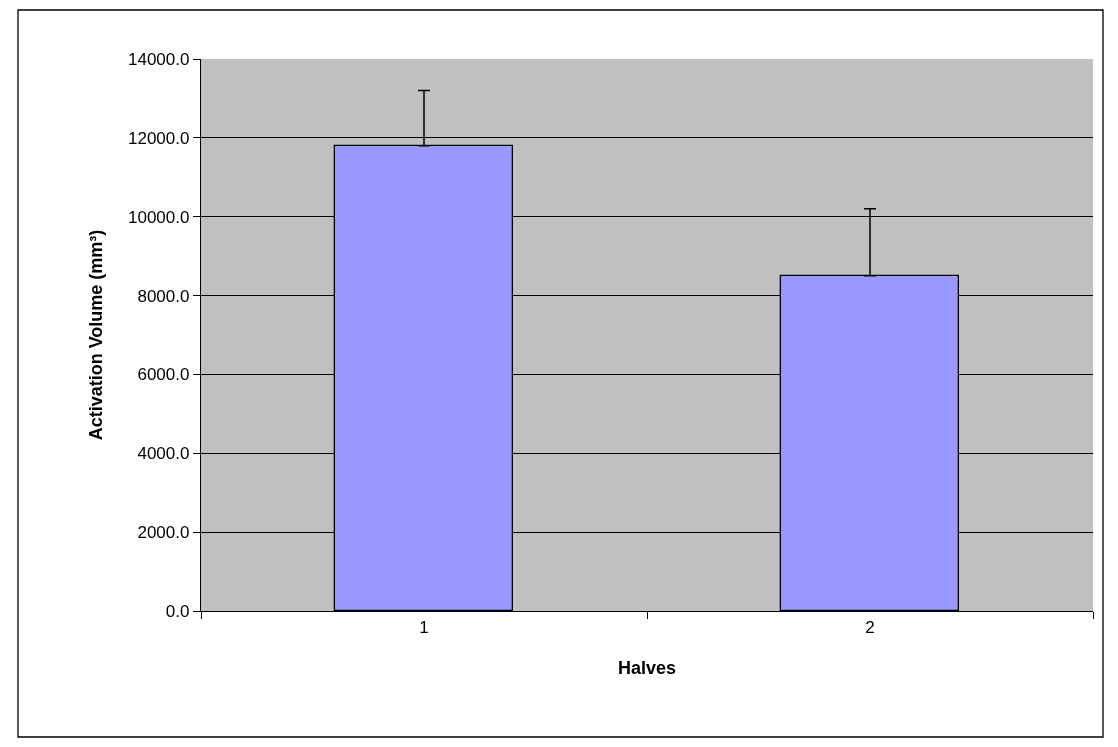 Image resolution: width=1118 pixels, height=747 pixels. What do you see at coordinates (424, 627) in the screenshot?
I see `x-tick-label: 1` at bounding box center [424, 627].